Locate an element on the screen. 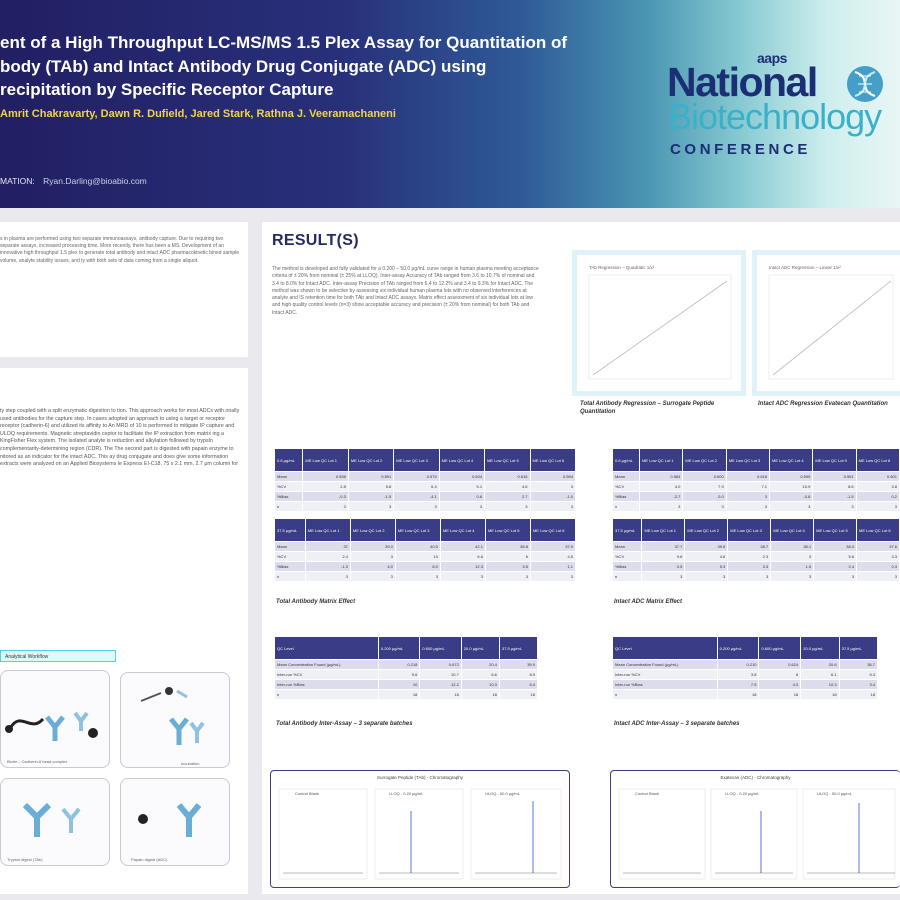 Image resolution: width=900 pixels, height=900 pixels. table-cell: 0.604 is located at coordinates (462, 476).